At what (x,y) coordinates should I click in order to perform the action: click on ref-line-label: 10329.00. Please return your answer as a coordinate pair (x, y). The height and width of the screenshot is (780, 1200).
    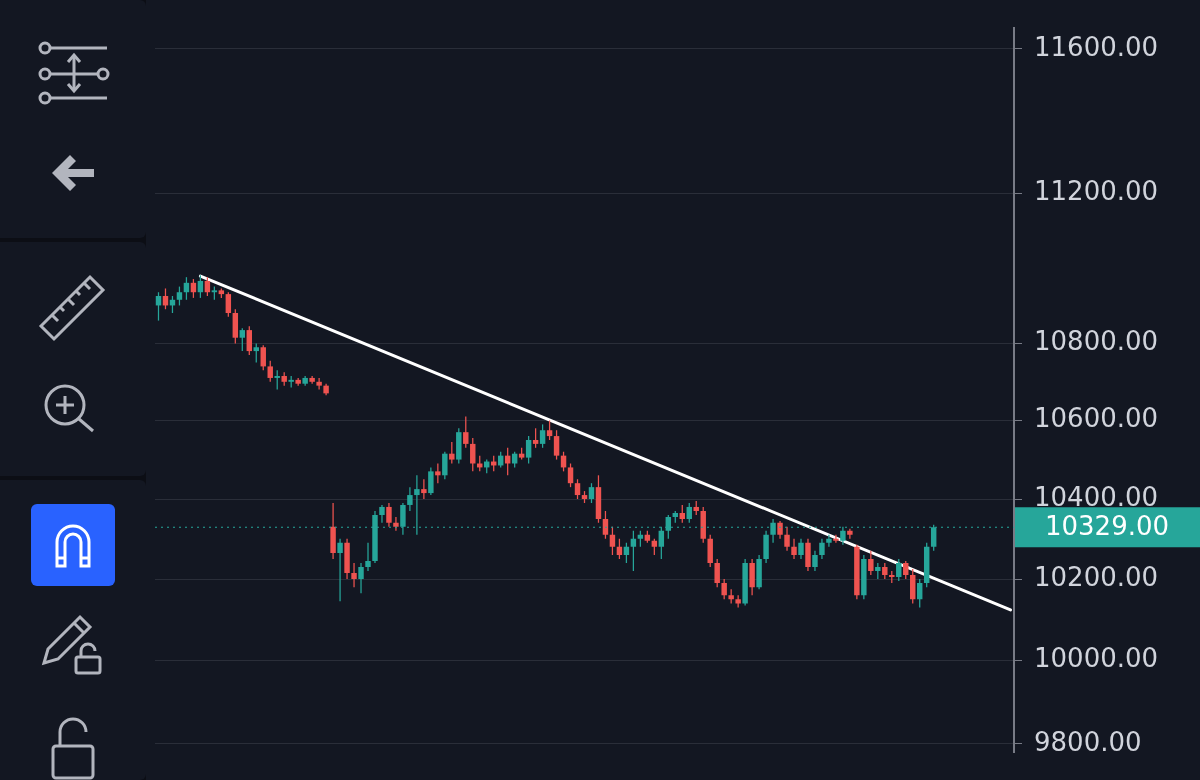
    Looking at the image, I should click on (1107, 526).